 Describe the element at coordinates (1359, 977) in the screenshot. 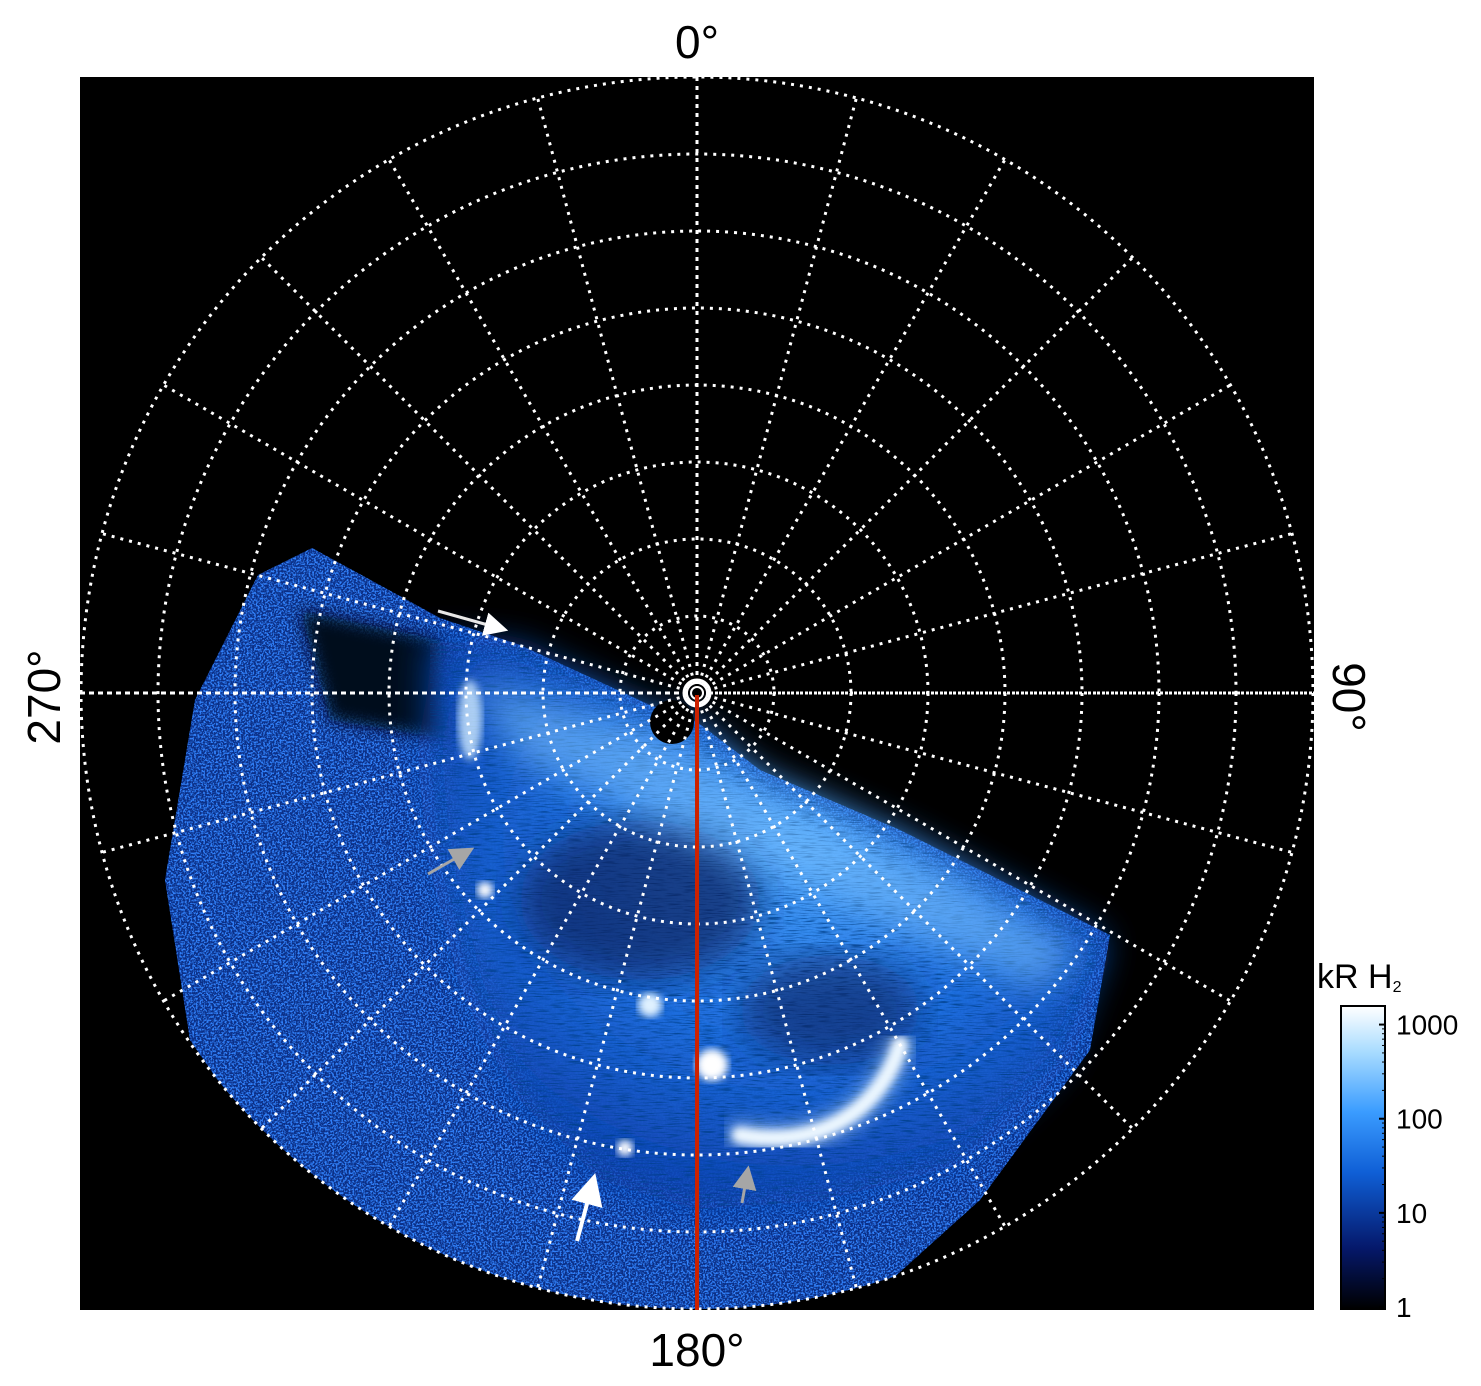

I see `colorbar-title: kR H2` at that location.